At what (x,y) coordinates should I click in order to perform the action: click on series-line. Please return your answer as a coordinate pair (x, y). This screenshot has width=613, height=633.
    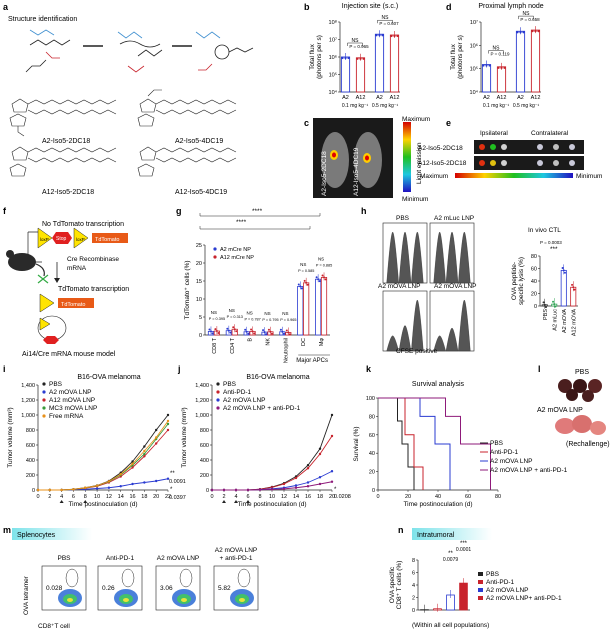
    Looking at the image, I should click on (272, 463).